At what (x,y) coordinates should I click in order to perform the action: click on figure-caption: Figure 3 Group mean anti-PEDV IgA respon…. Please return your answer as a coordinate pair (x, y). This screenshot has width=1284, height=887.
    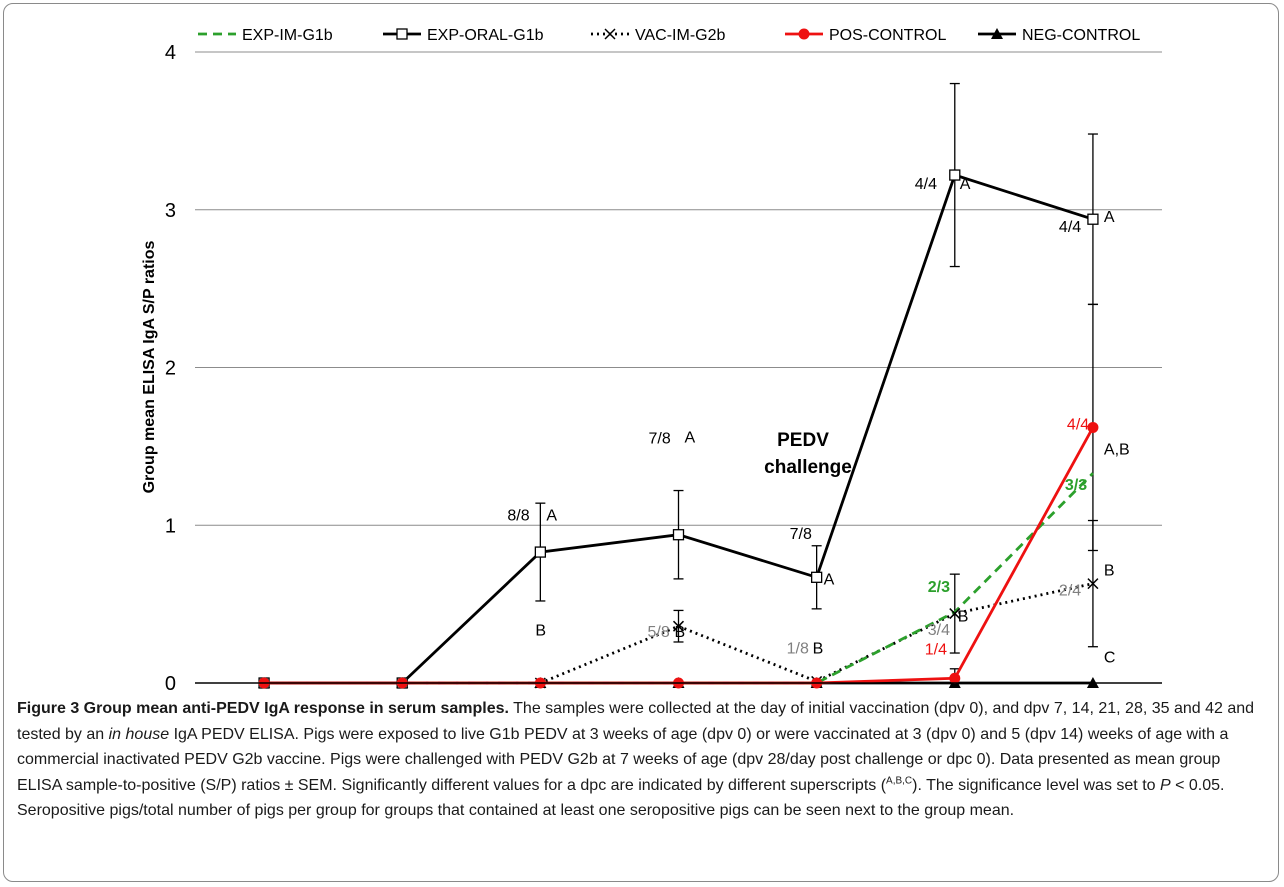
    Looking at the image, I should click on (642, 760).